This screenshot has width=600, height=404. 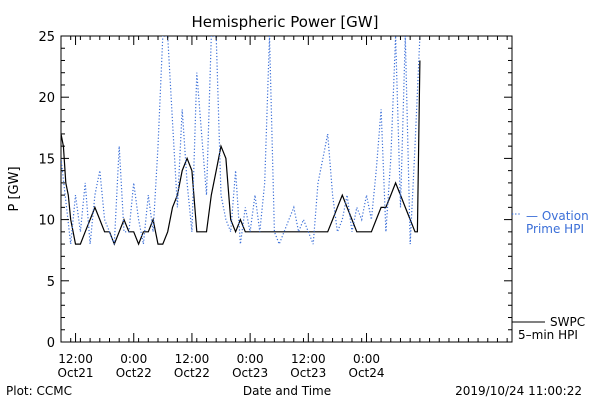 What do you see at coordinates (518, 391) in the screenshot?
I see `plot-timestamp: 2019/10/24 11:00:22` at bounding box center [518, 391].